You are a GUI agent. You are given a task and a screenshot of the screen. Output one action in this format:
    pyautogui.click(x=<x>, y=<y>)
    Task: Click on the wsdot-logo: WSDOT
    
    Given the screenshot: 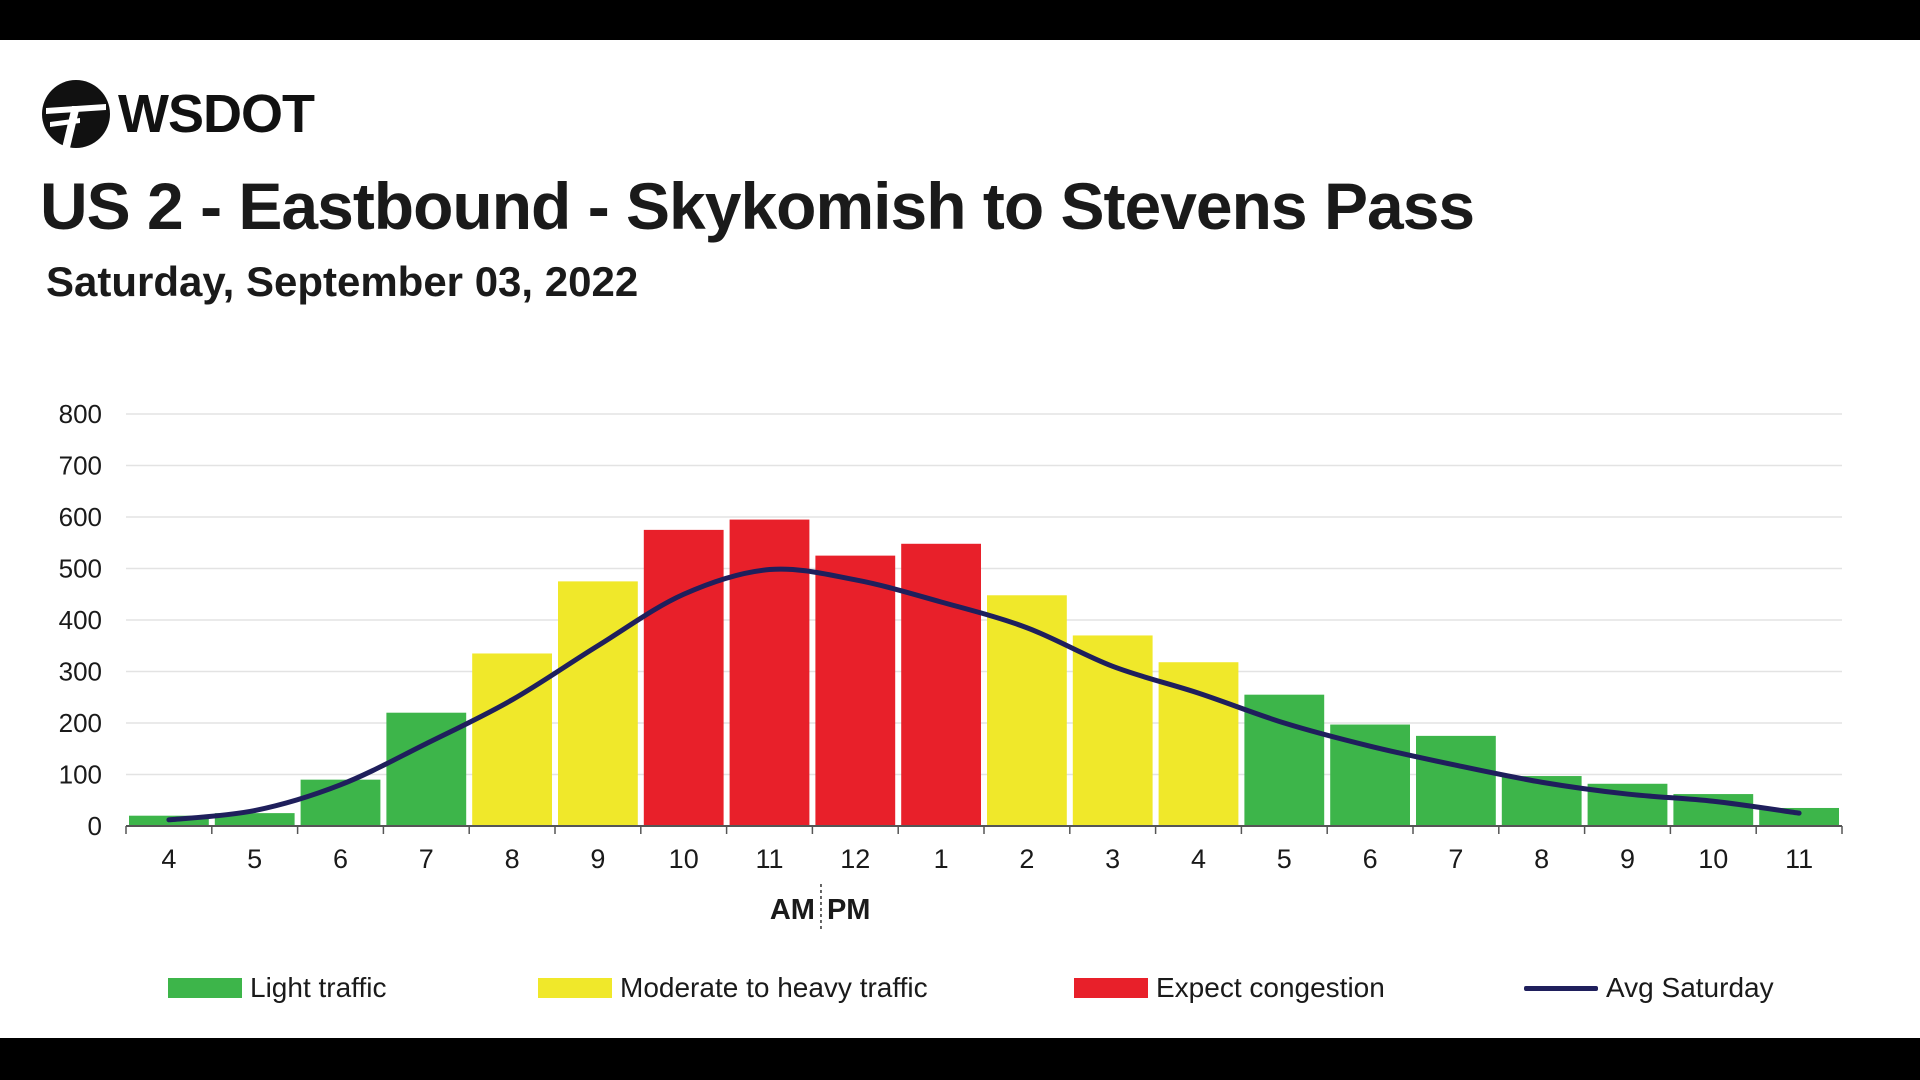 What is the action you would take?
    pyautogui.click(x=177, y=114)
    